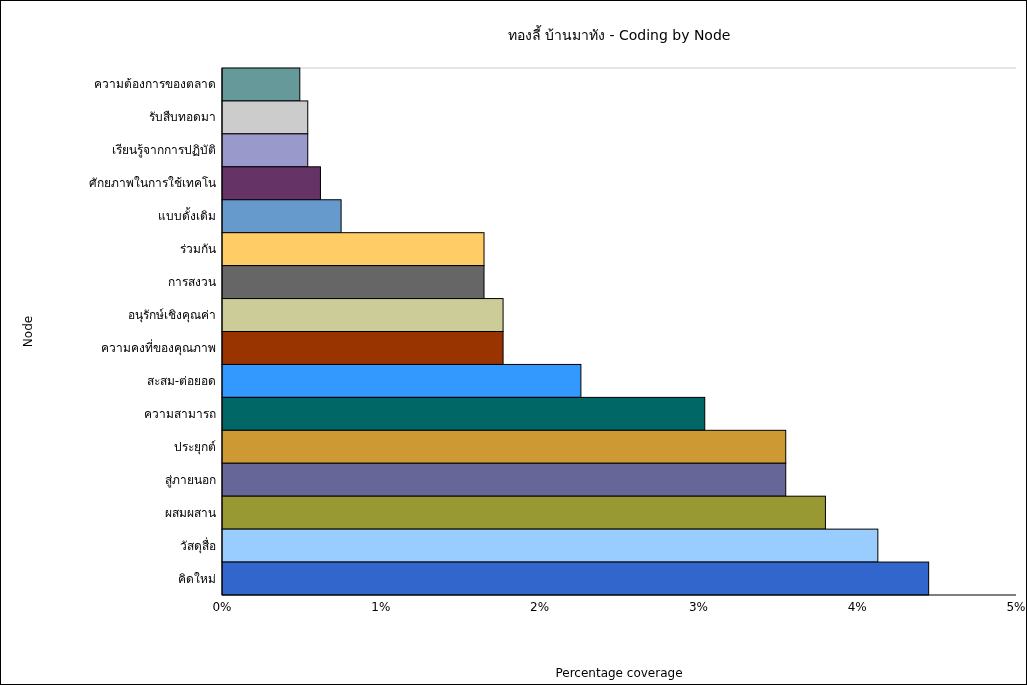 This screenshot has width=1027, height=685. What do you see at coordinates (381, 607) in the screenshot?
I see `x-tick-label: 1%` at bounding box center [381, 607].